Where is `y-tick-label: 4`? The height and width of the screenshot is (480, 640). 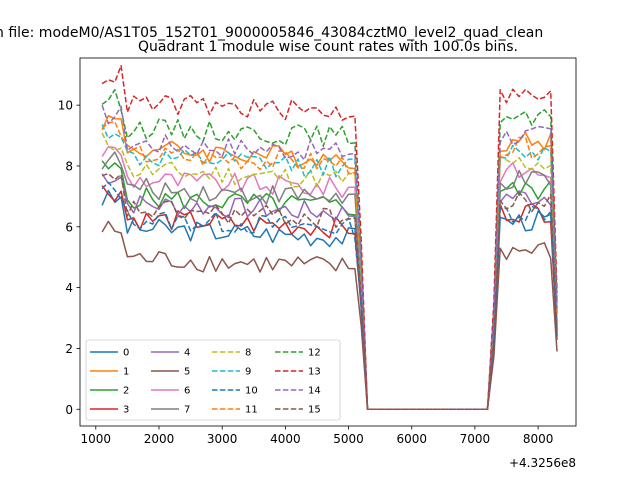
y-tick-label: 4 is located at coordinates (69, 288).